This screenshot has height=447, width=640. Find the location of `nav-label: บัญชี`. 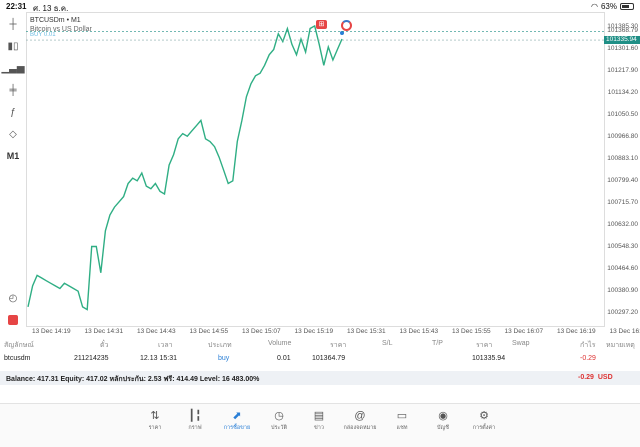

nav-label: บัญชี is located at coordinates (443, 428).